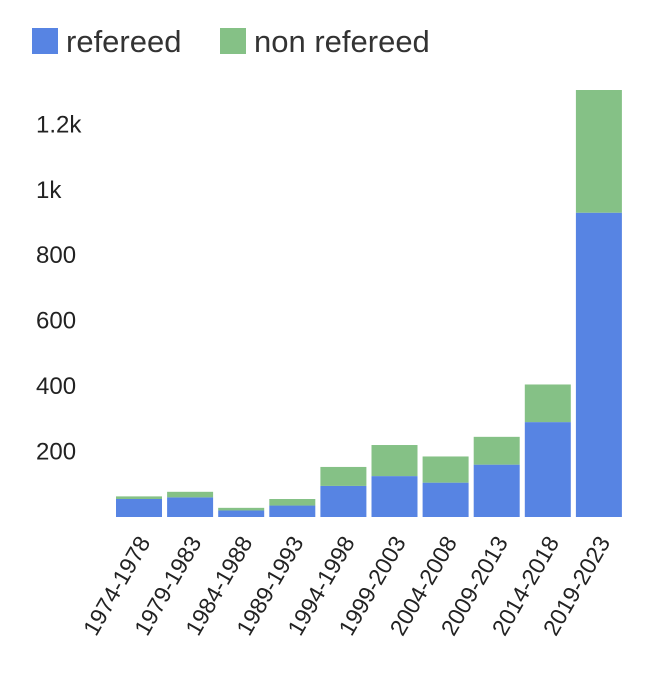 This screenshot has height=692, width=664. What do you see at coordinates (292, 502) in the screenshot?
I see `bar-non-refereed-1989-1993` at bounding box center [292, 502].